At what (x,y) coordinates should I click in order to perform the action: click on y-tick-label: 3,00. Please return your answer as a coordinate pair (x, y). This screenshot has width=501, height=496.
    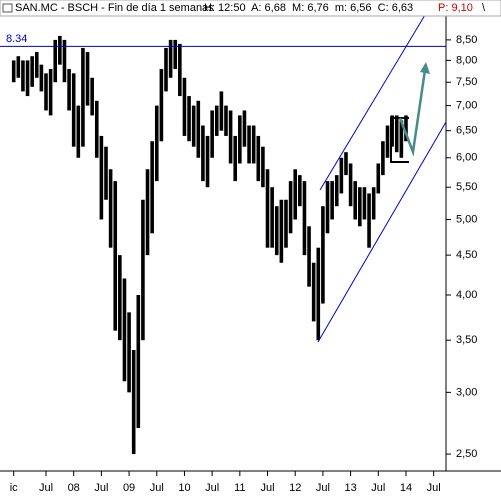
    Looking at the image, I should click on (466, 392).